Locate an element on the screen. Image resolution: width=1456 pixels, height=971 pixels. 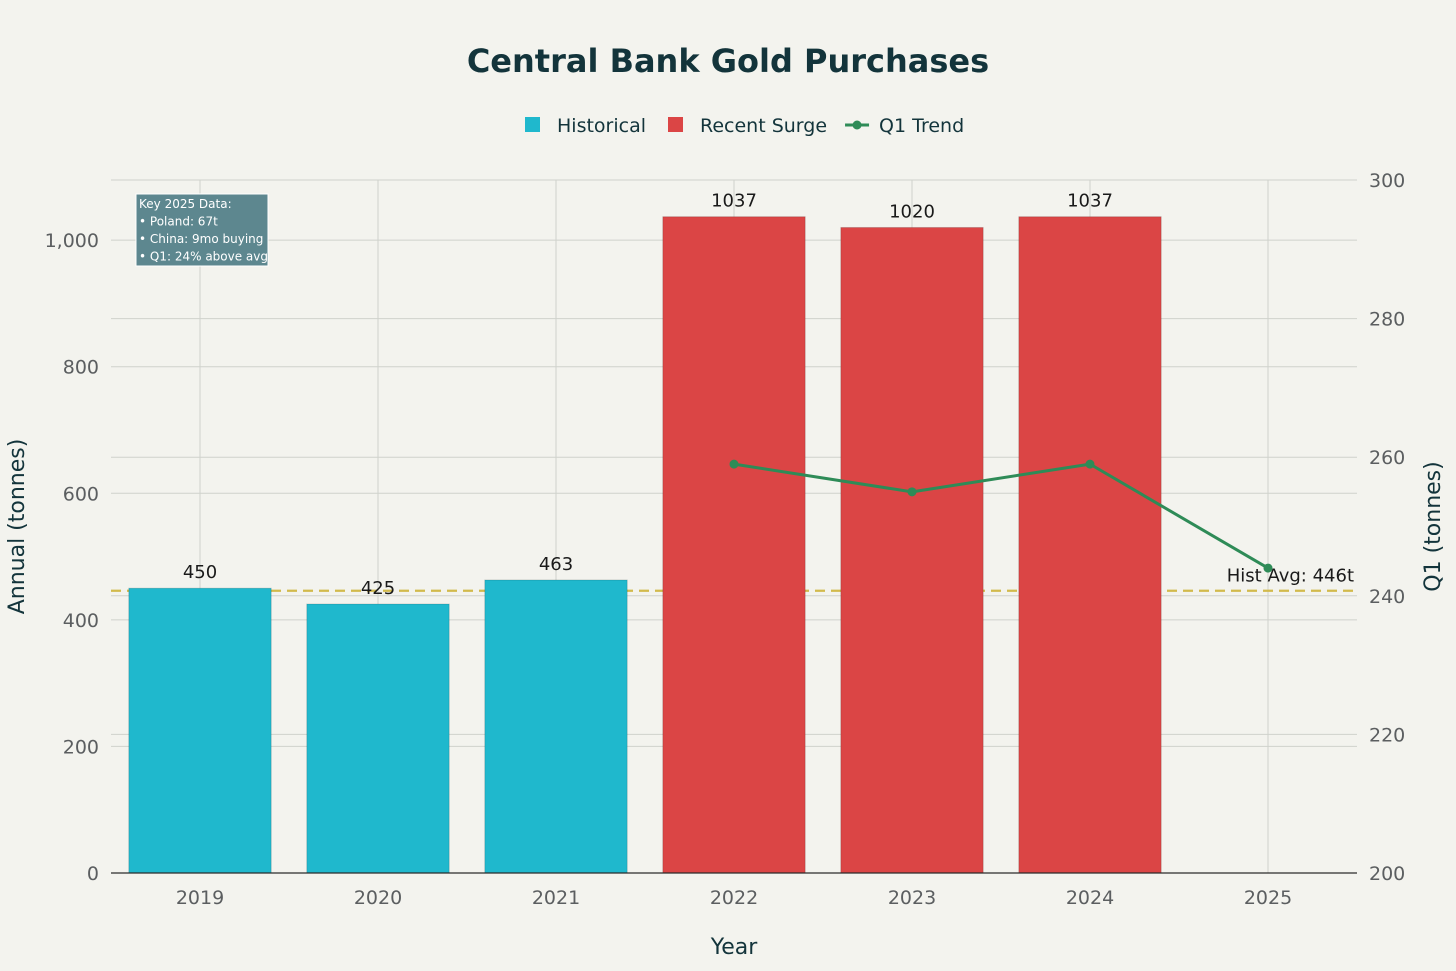
legend-marker is located at coordinates (857, 125).